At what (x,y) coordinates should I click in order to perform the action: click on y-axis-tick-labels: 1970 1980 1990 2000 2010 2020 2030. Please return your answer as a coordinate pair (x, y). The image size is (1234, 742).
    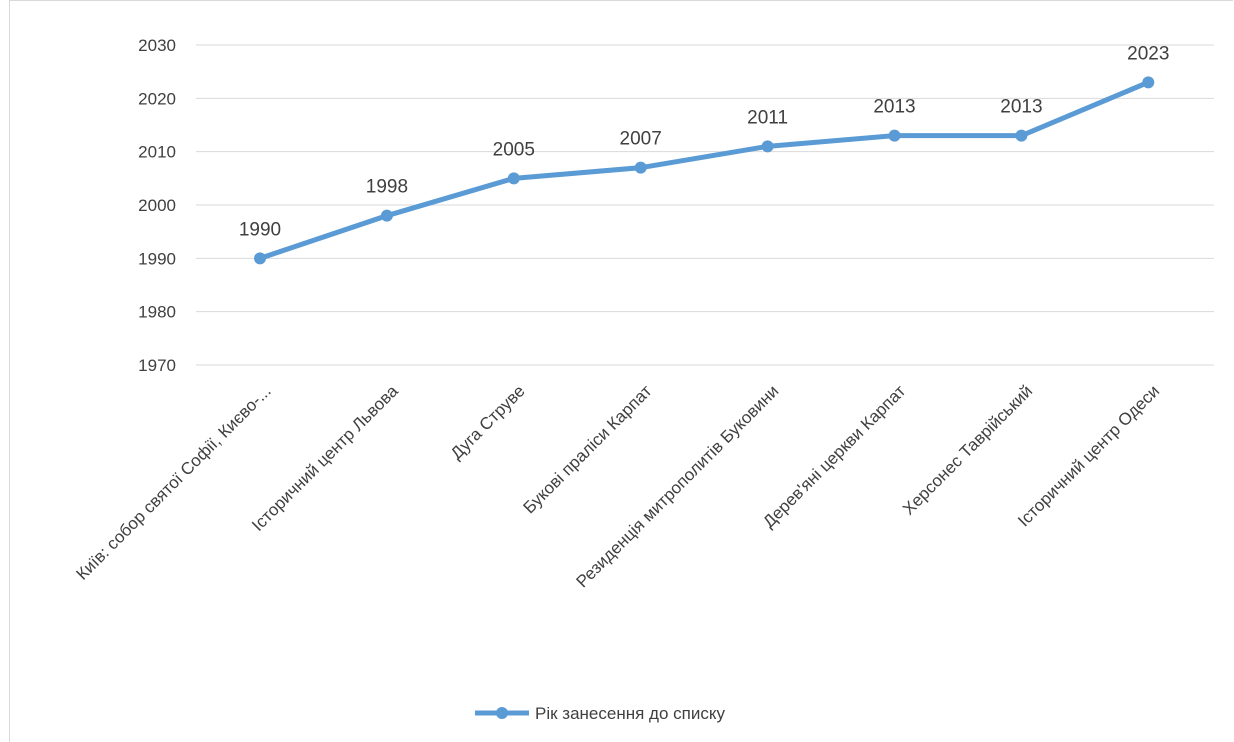
    Looking at the image, I should click on (157, 205).